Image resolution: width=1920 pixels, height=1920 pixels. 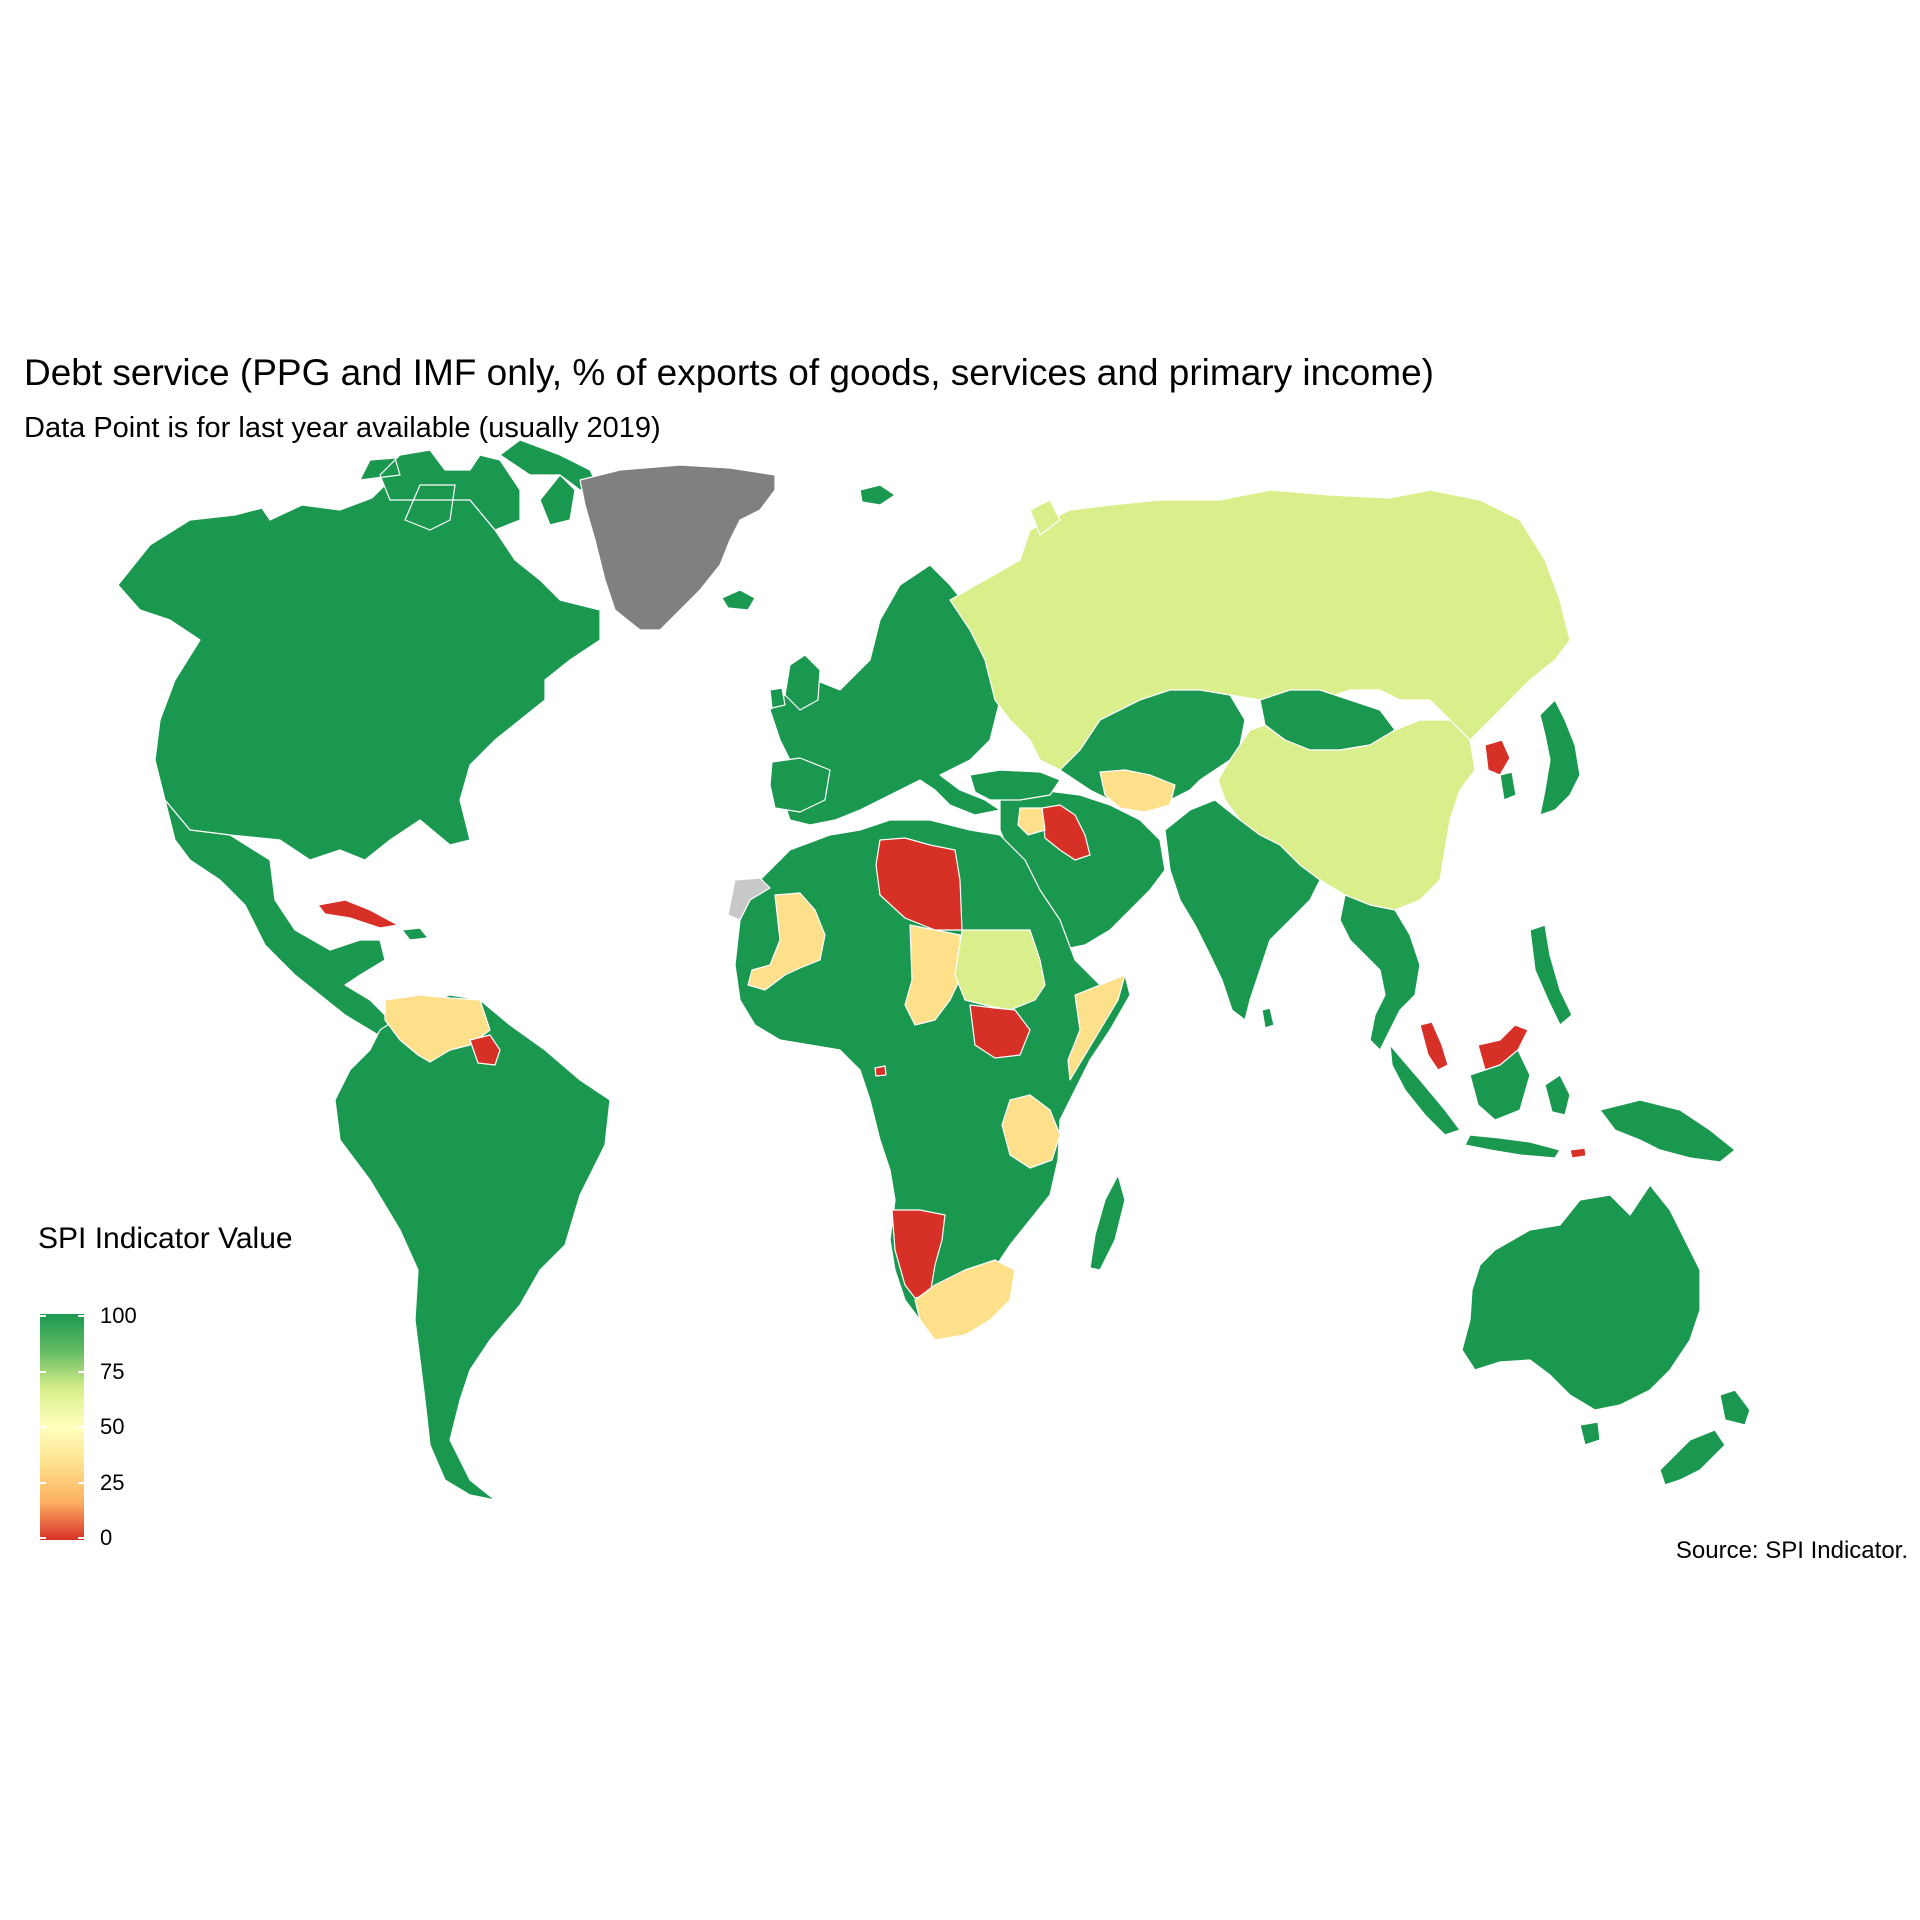 What do you see at coordinates (1508, 786) in the screenshot?
I see `region-south-korea` at bounding box center [1508, 786].